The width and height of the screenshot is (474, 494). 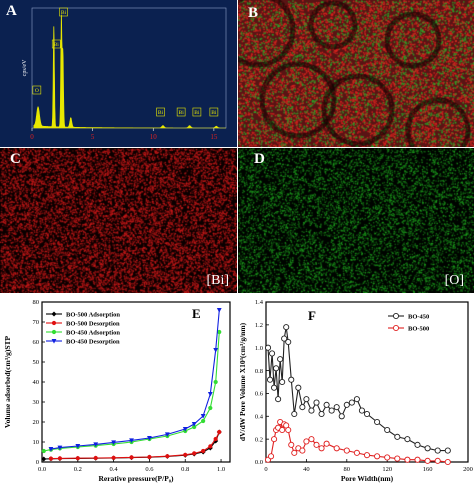 I want to click on panel-letter: F, so click(x=312, y=315).